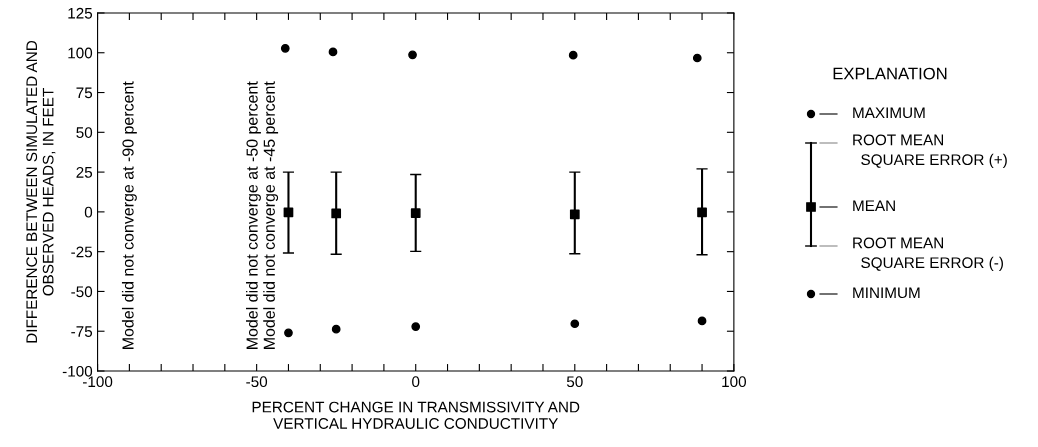 The height and width of the screenshot is (447, 1038). I want to click on y-tick-label: 100, so click(80, 53).